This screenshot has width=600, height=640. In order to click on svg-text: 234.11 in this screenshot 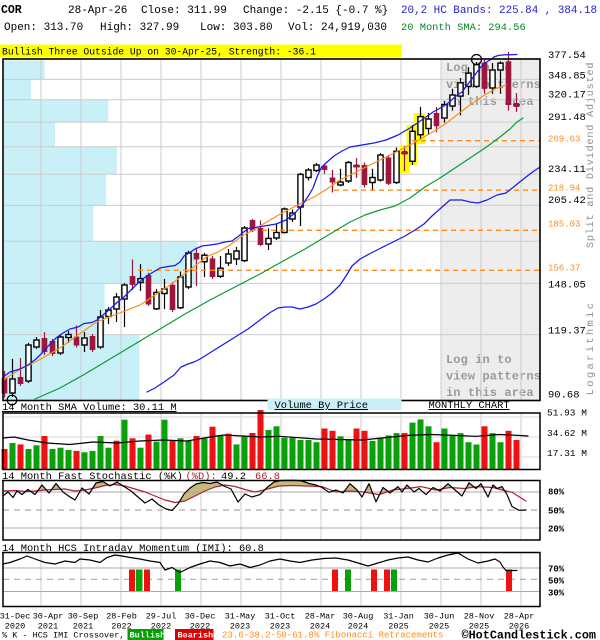, I will do `click(567, 170)`.